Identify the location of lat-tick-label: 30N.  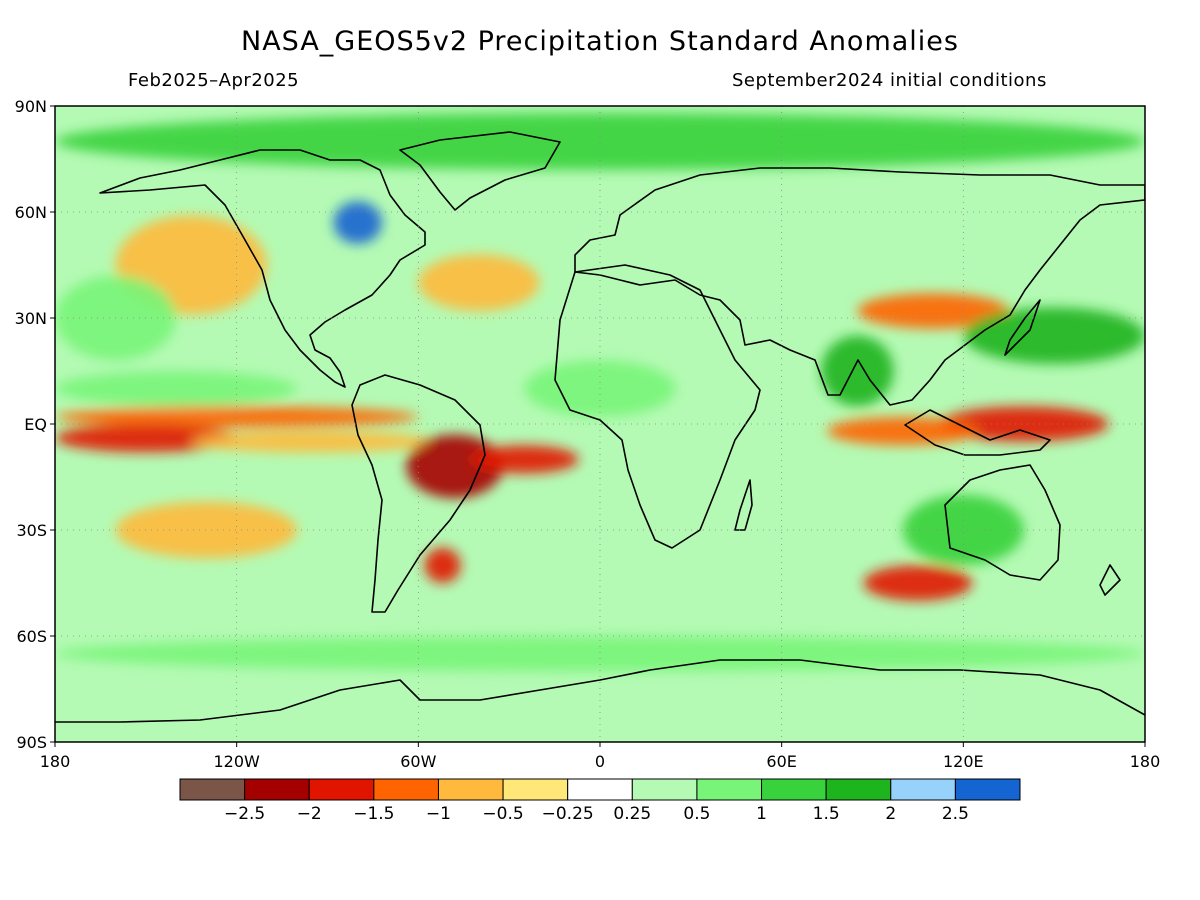
(31, 318).